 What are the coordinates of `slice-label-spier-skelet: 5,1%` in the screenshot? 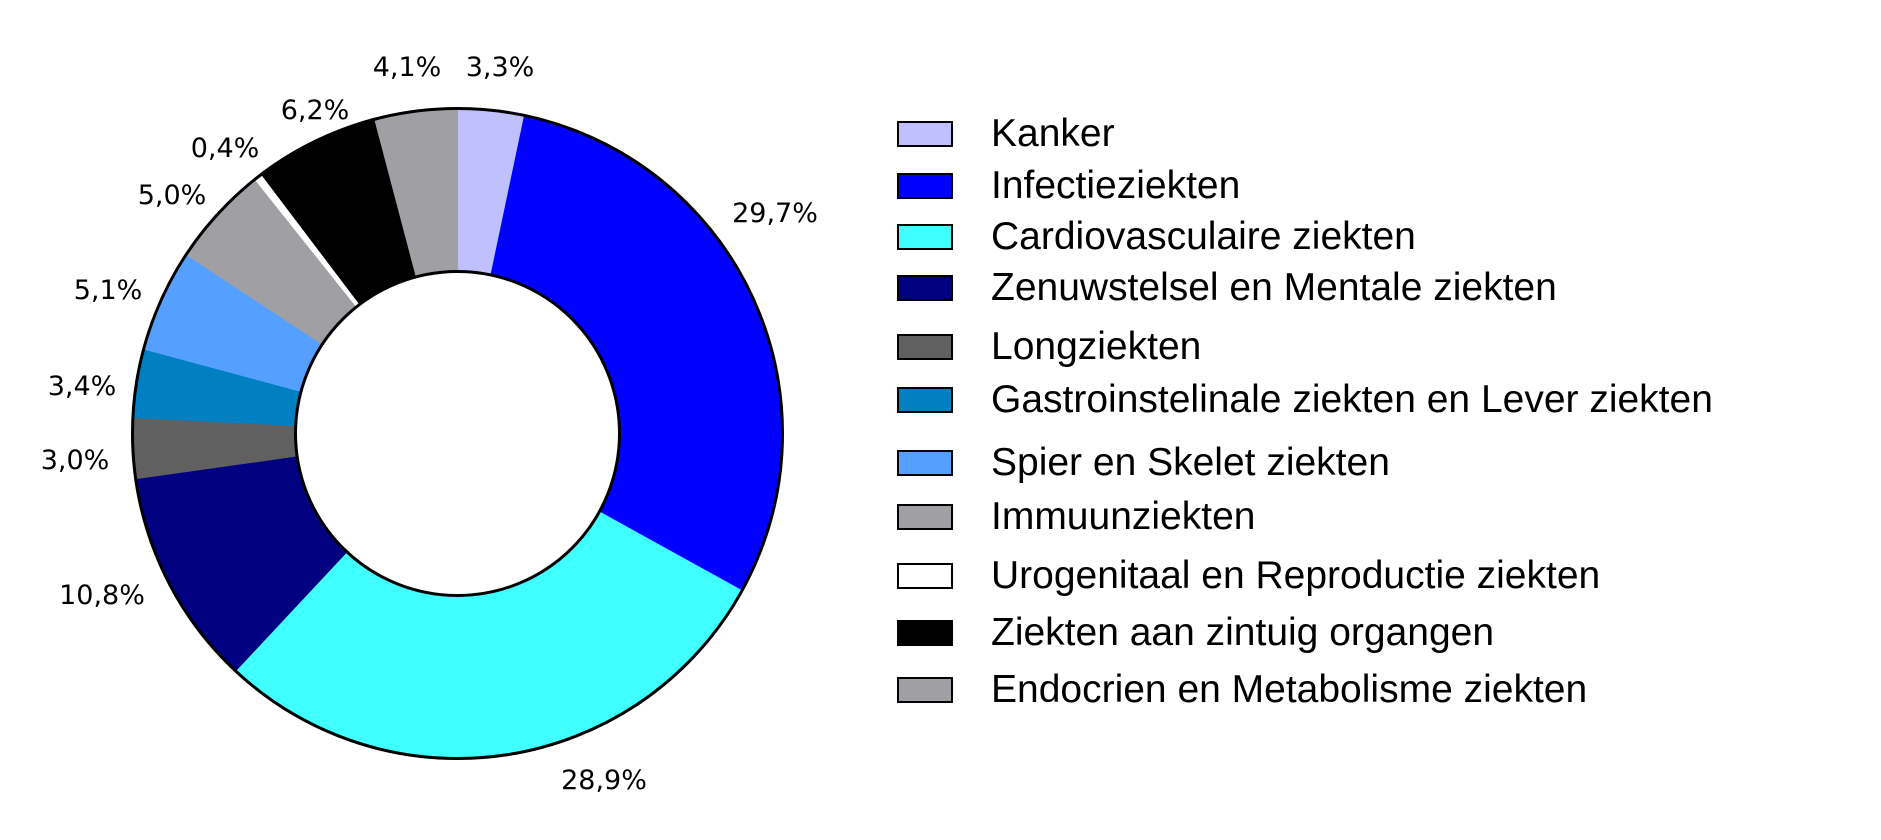 It's located at (108, 290).